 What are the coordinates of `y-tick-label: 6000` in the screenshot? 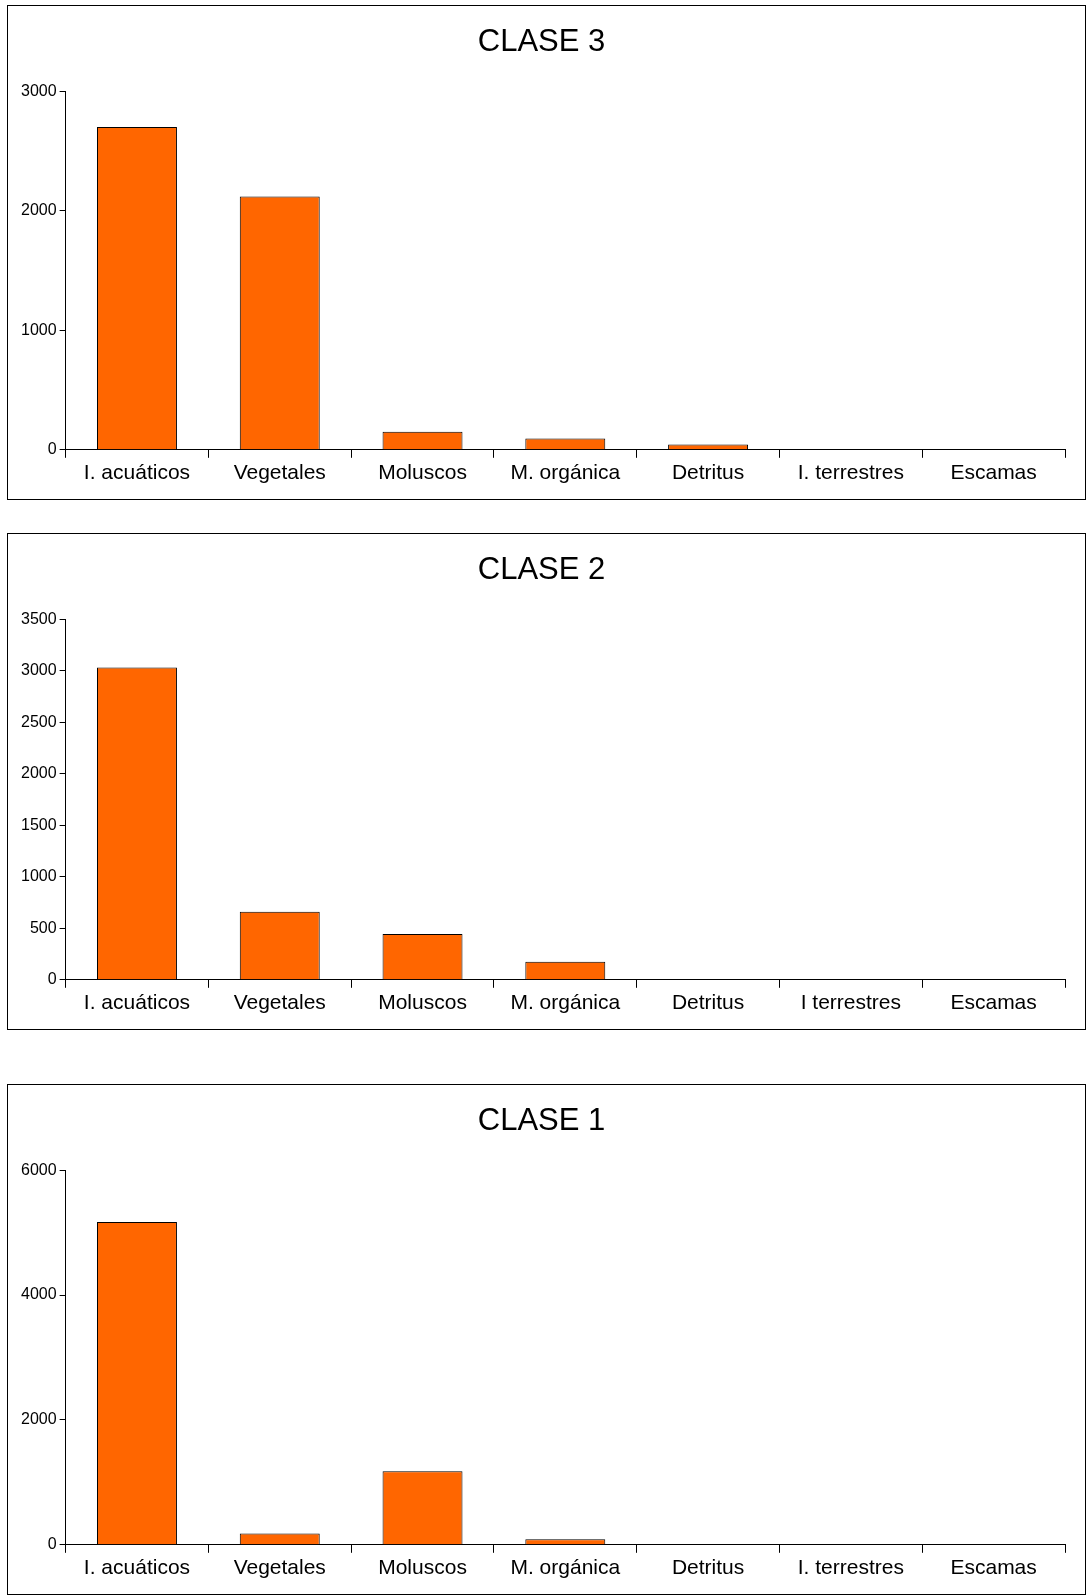 It's located at (39, 1169).